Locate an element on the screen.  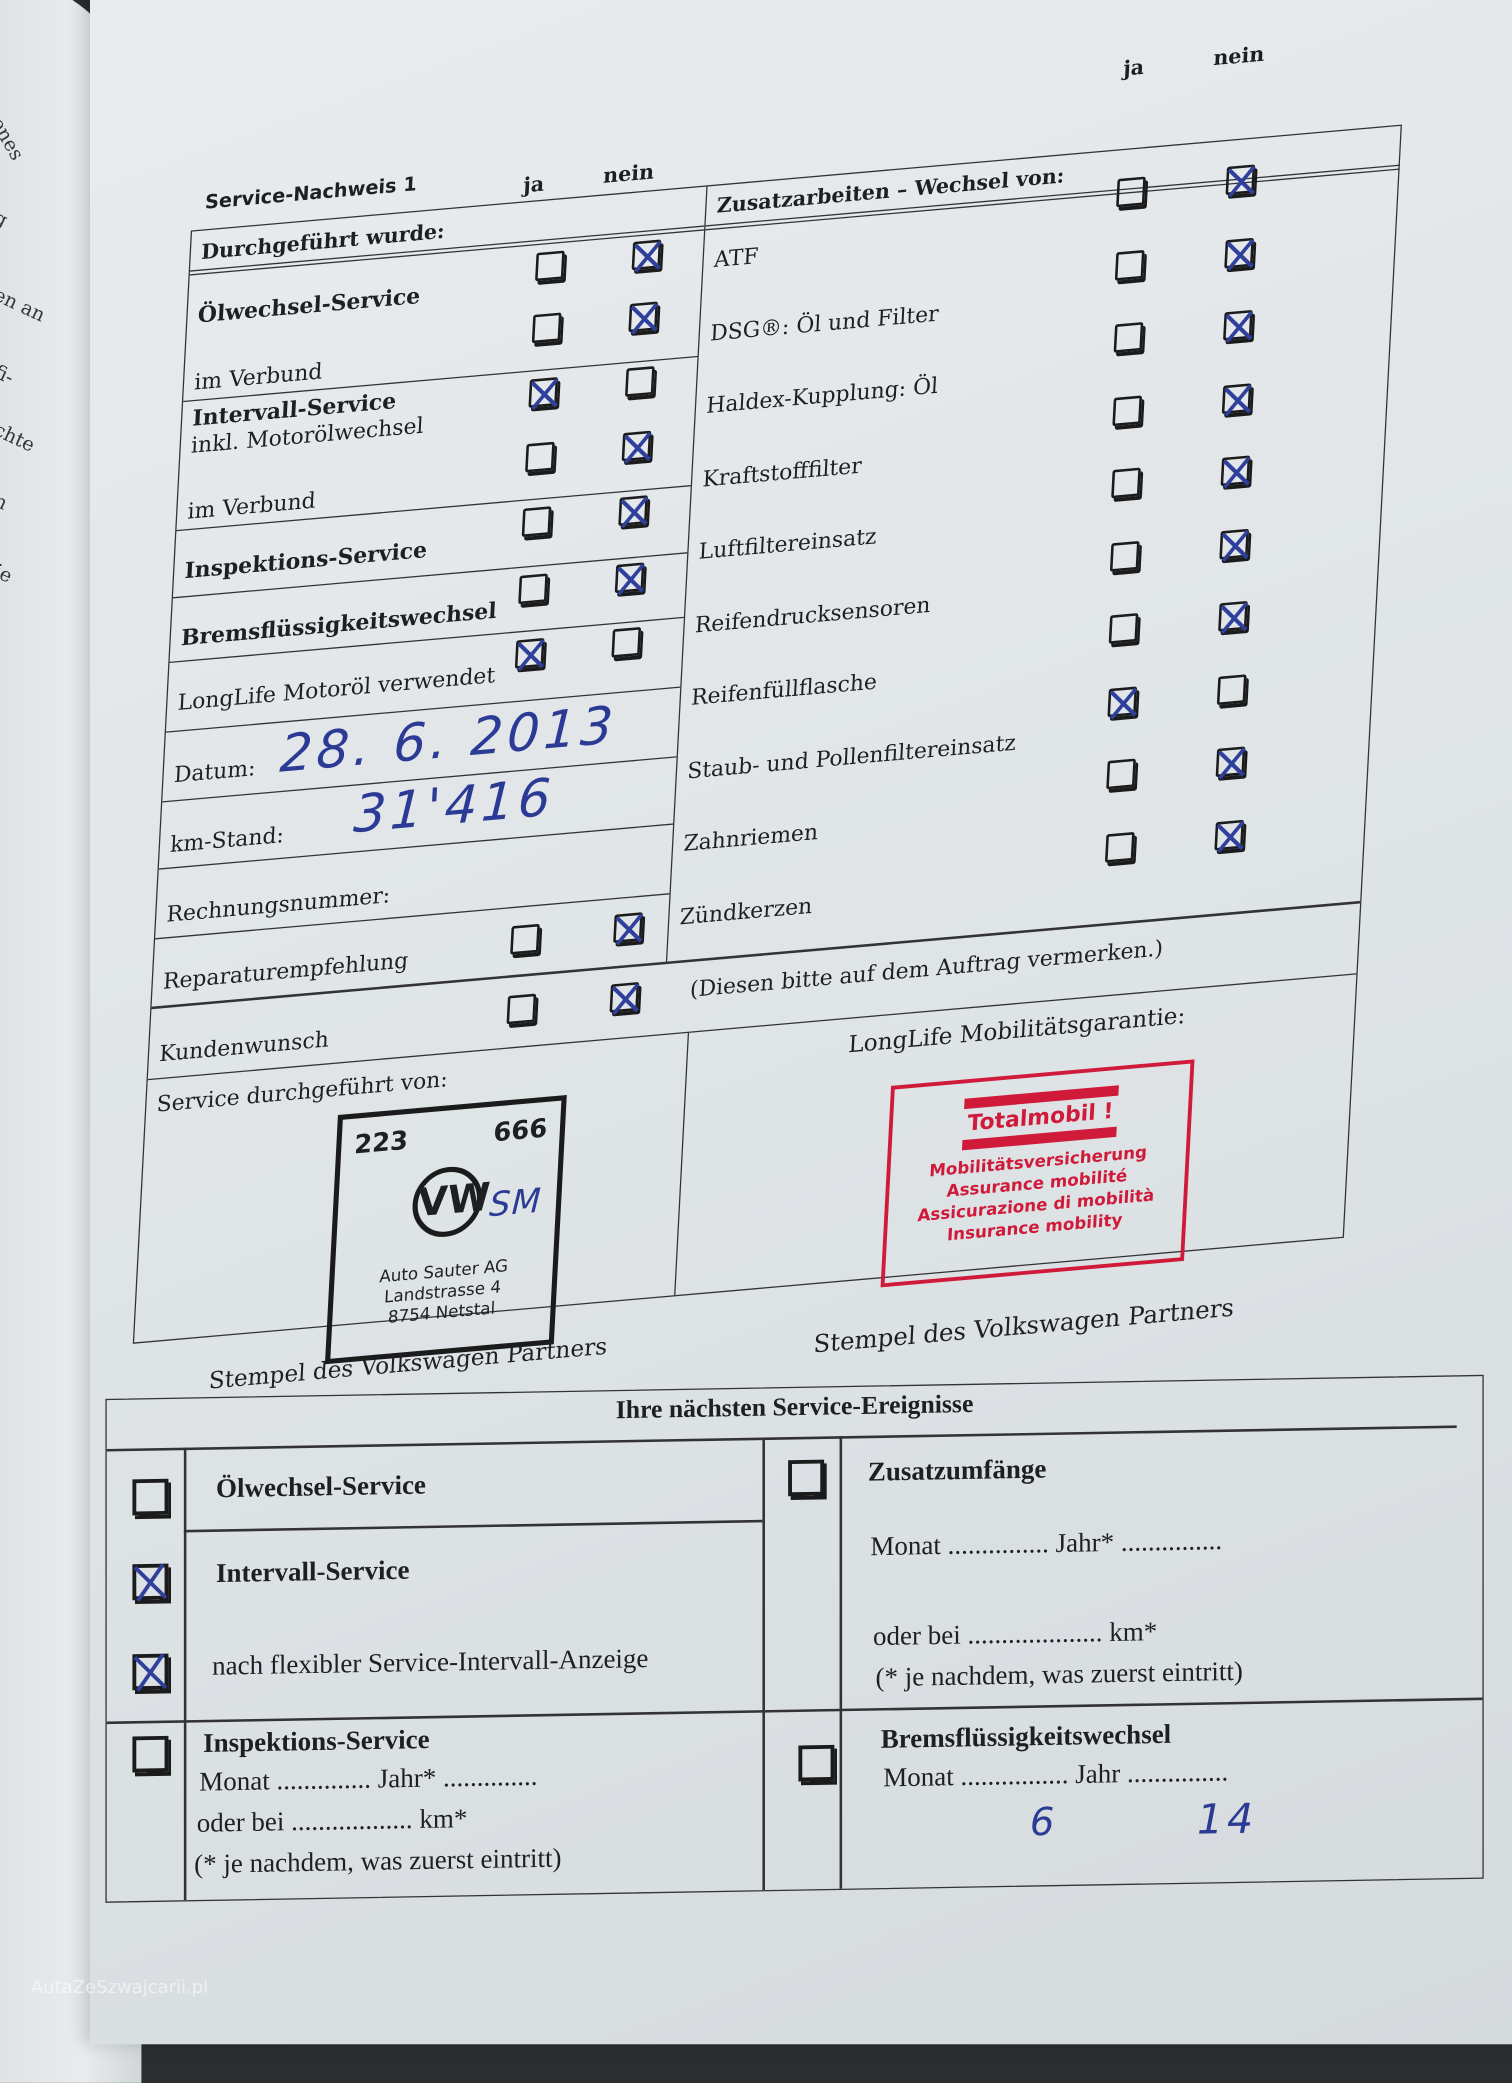
extra-work-label: ATF is located at coordinates (736, 258).